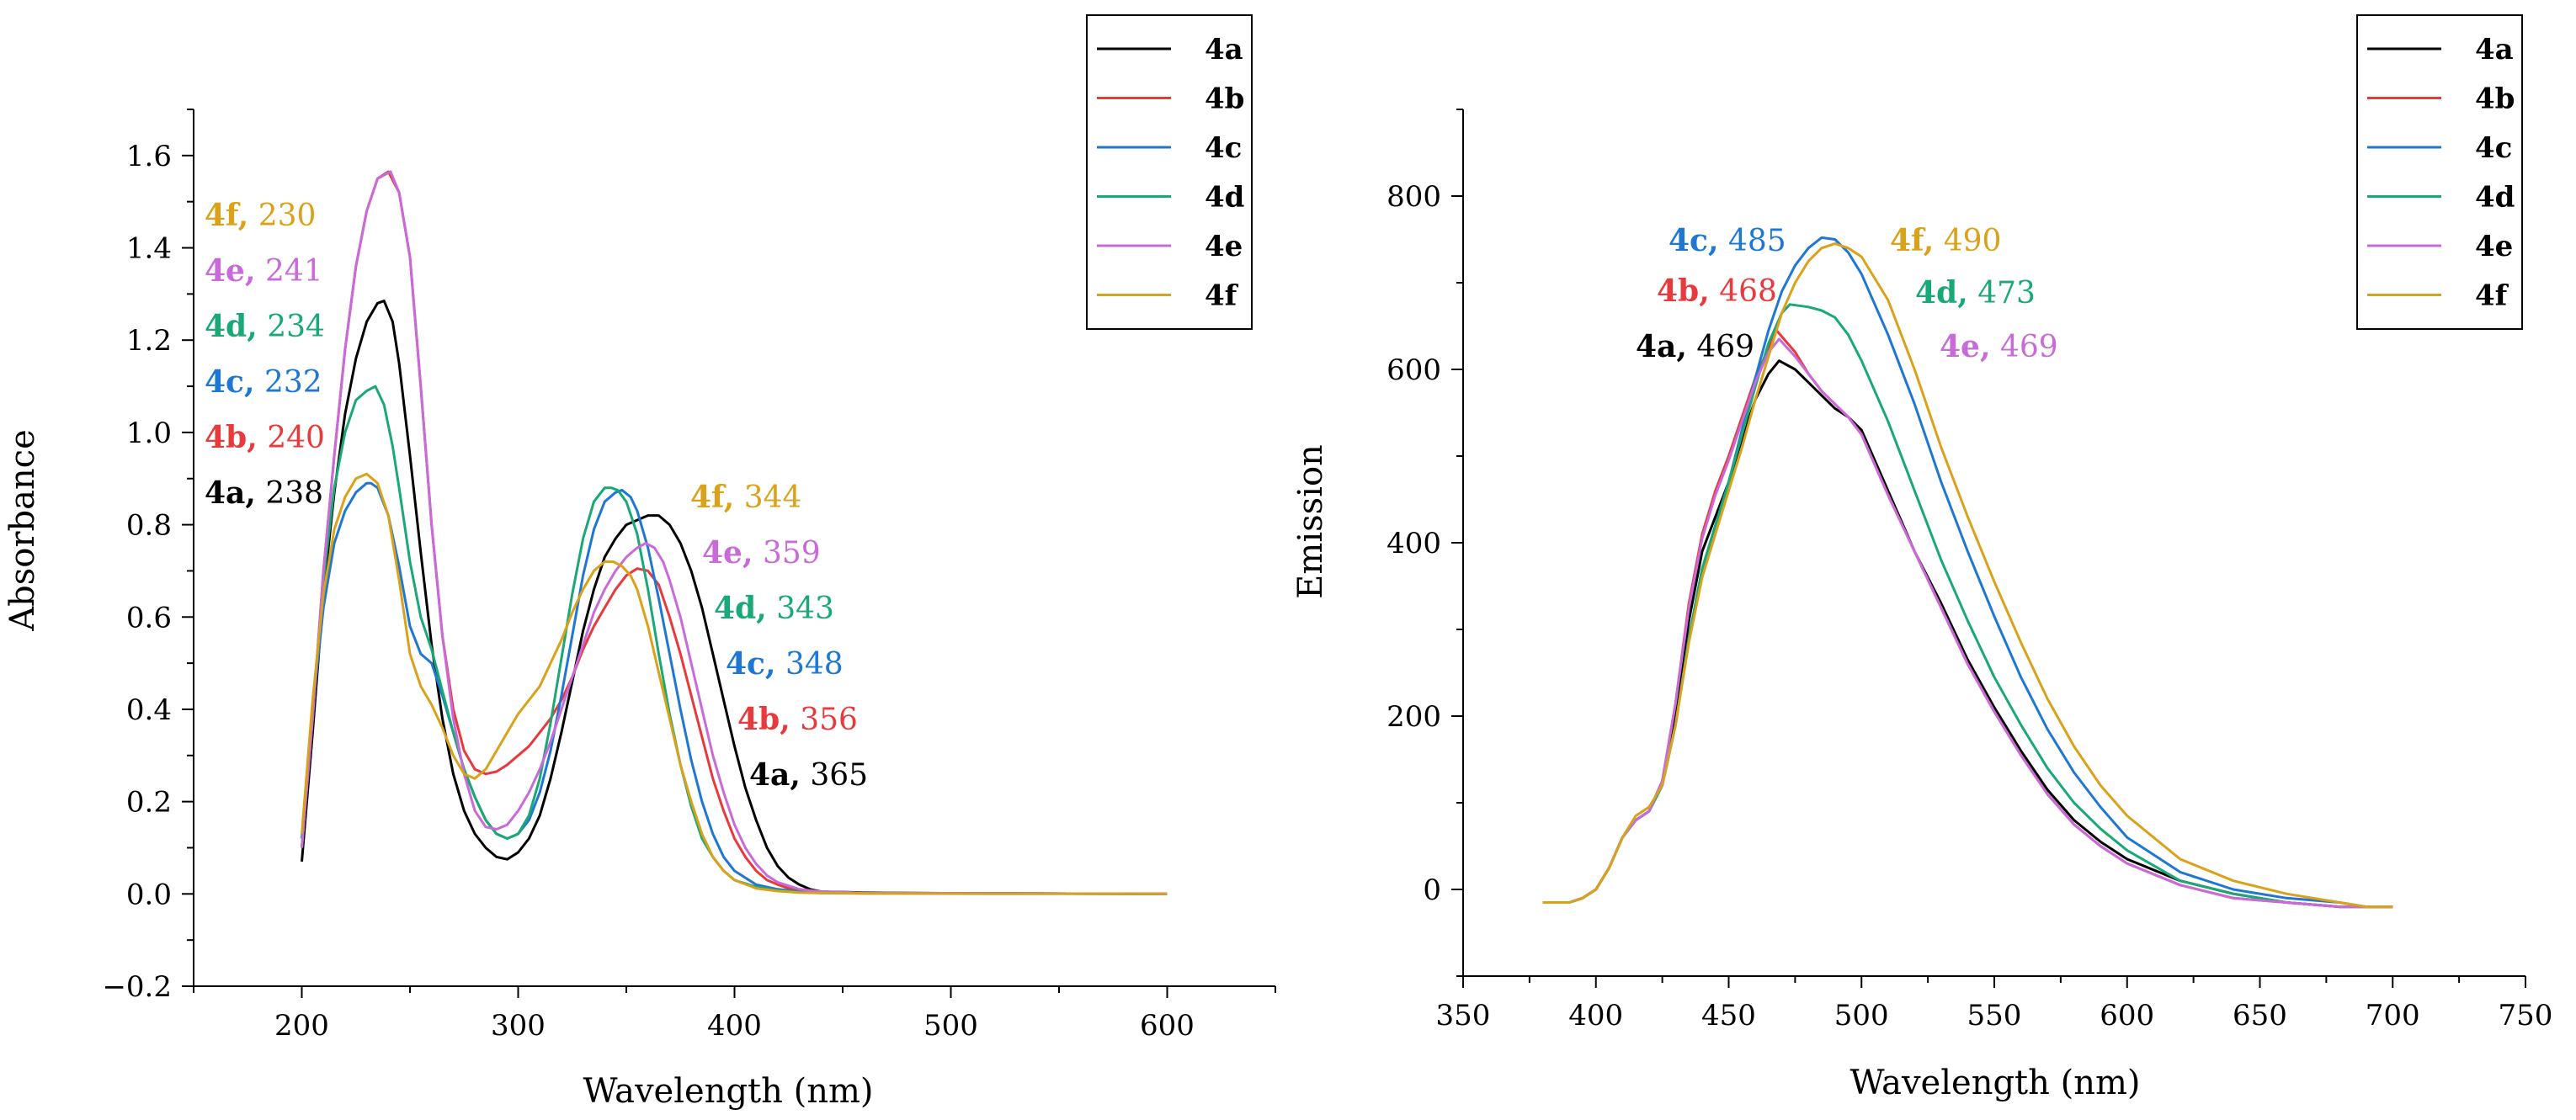  Describe the element at coordinates (1414, 717) in the screenshot. I see `y-tick-label: 200` at that location.